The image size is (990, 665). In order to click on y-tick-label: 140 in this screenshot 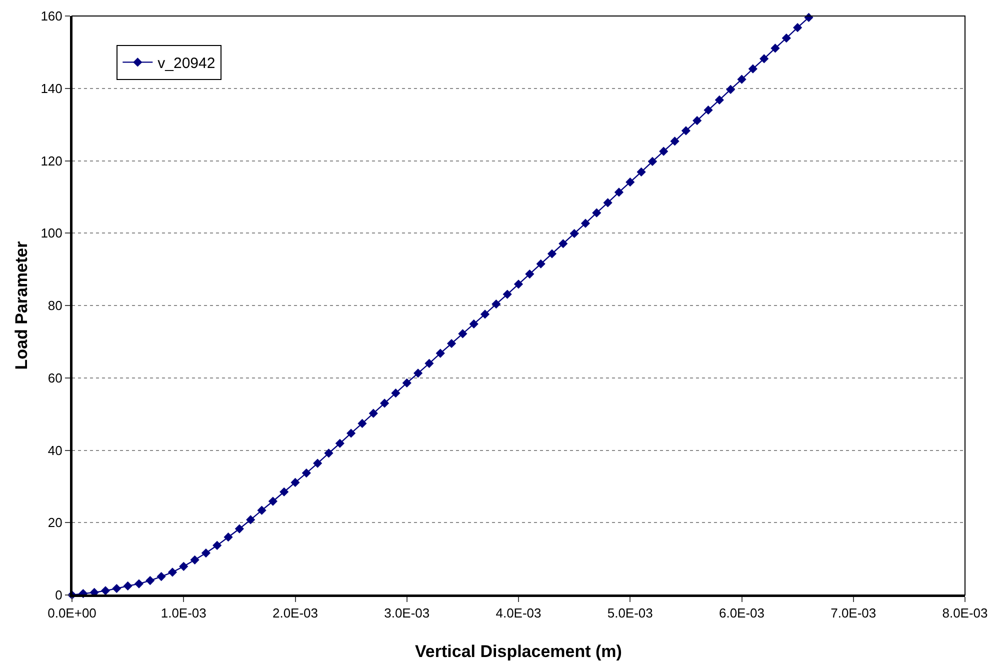, I will do `click(51, 88)`.